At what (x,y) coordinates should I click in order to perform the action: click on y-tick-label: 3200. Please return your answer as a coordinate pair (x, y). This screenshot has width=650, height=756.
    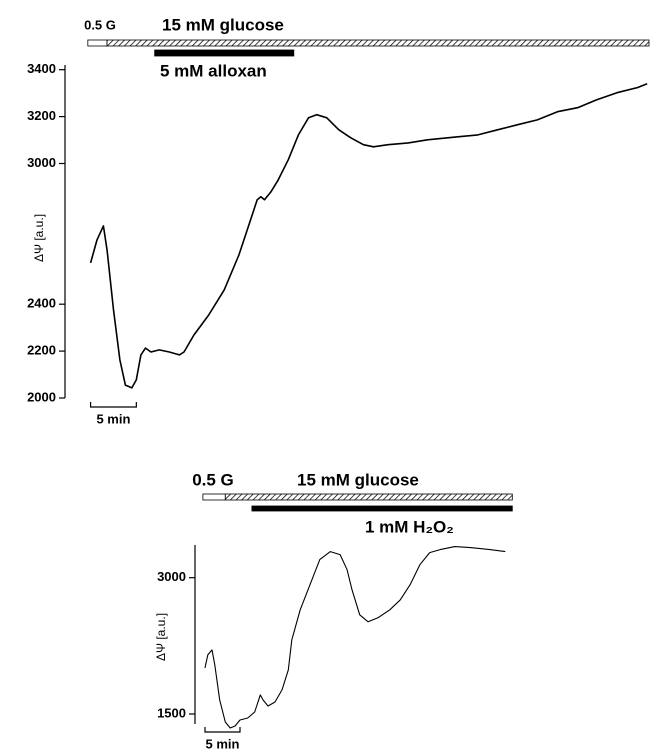
    Looking at the image, I should click on (41, 115).